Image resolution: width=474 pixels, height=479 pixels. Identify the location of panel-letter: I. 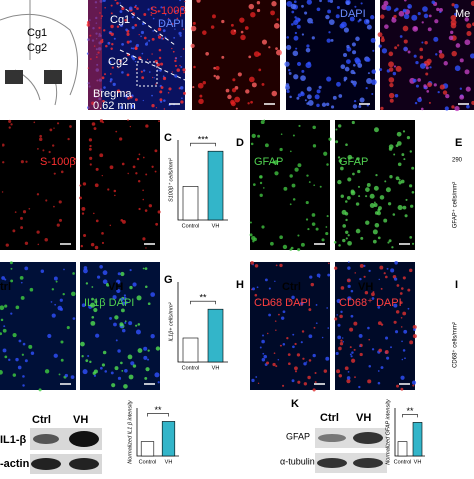
(456, 285).